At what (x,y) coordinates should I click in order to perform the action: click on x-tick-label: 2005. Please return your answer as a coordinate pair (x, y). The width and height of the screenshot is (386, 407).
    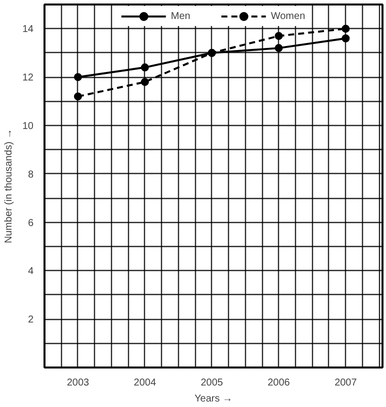
    Looking at the image, I should click on (212, 383).